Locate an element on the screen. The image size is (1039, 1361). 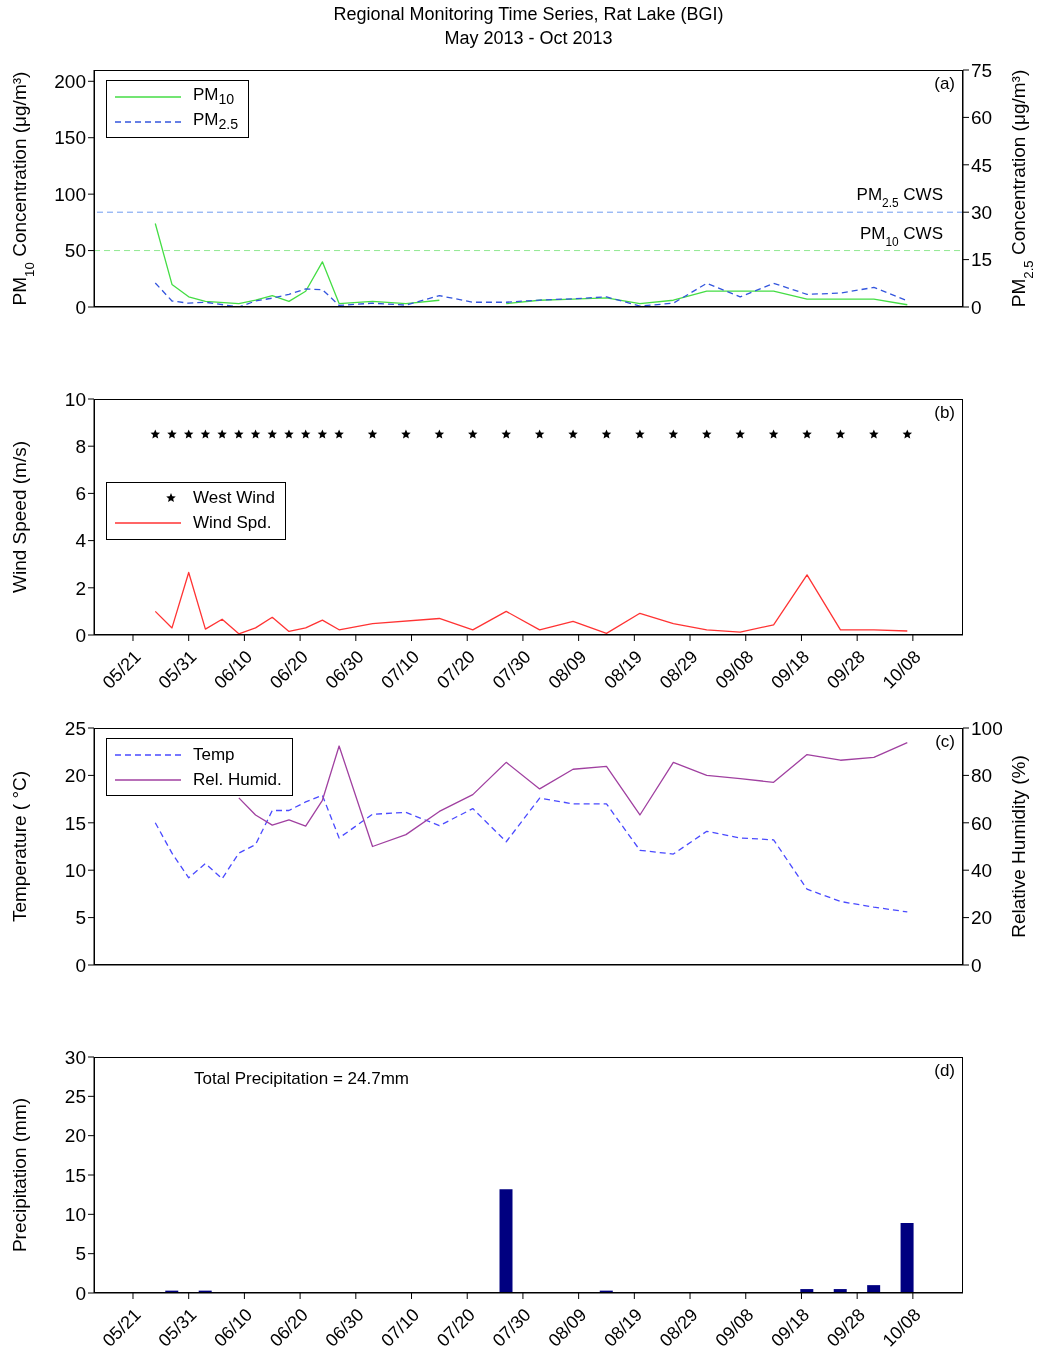
y-tick-label: 8 is located at coordinates (80, 446).